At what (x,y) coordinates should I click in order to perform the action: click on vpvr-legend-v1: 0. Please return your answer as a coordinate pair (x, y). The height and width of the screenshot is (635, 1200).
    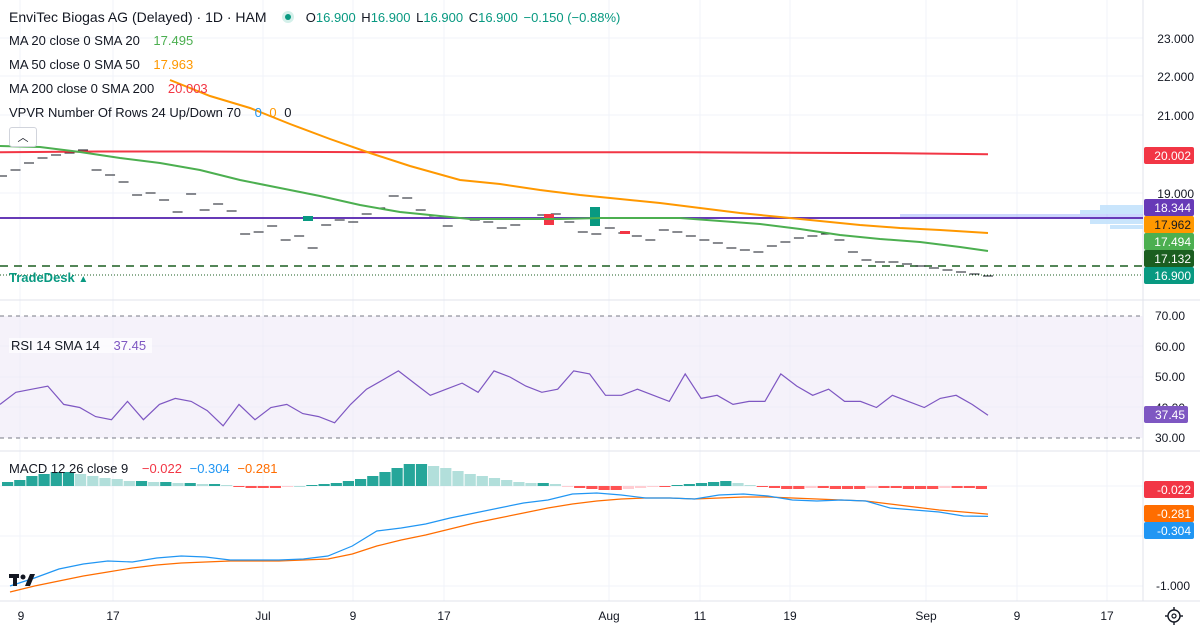
    Looking at the image, I should click on (258, 112).